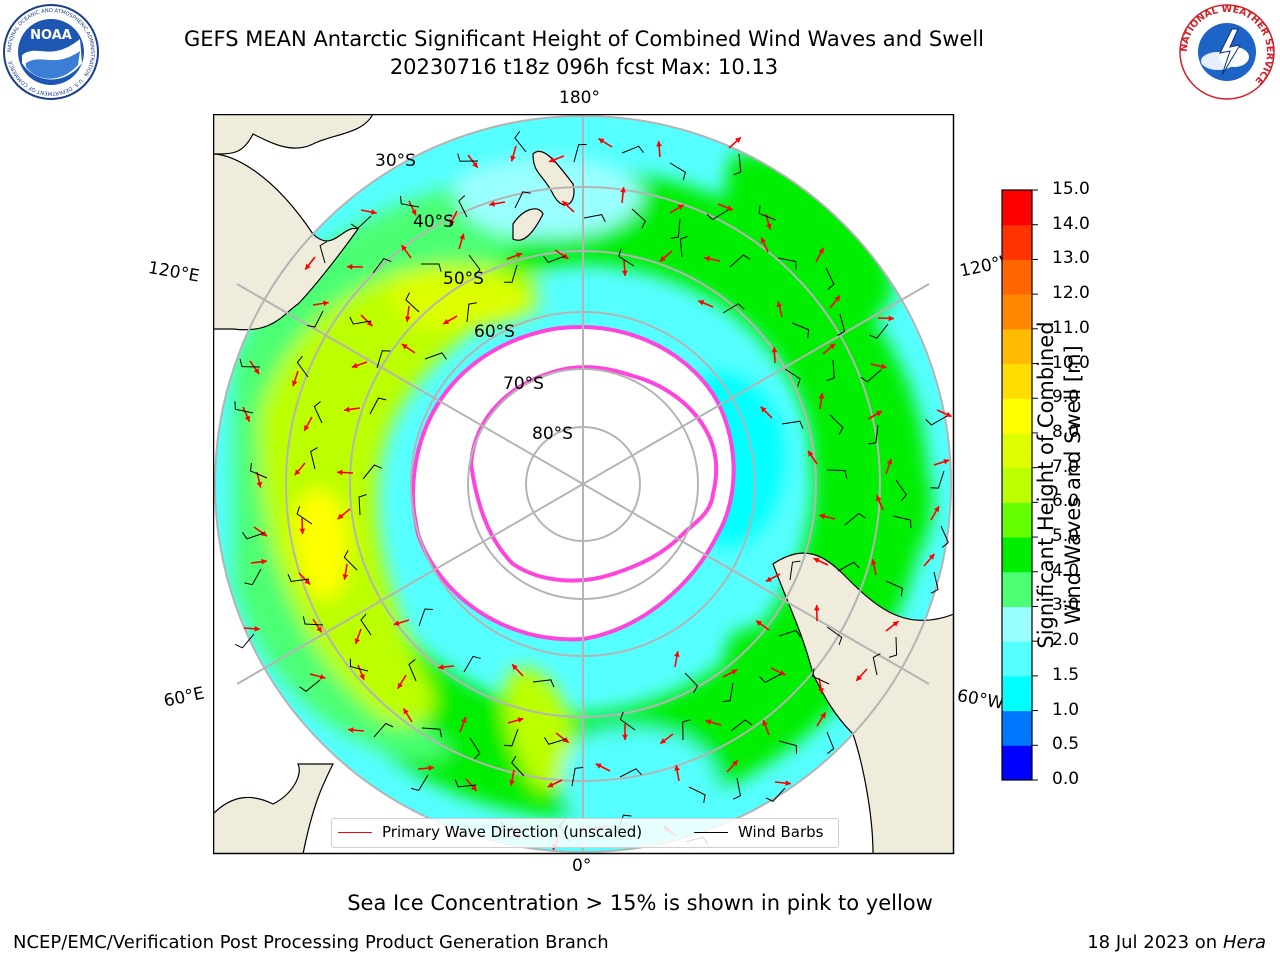  What do you see at coordinates (293, 134) in the screenshot?
I see `land-australia` at bounding box center [293, 134].